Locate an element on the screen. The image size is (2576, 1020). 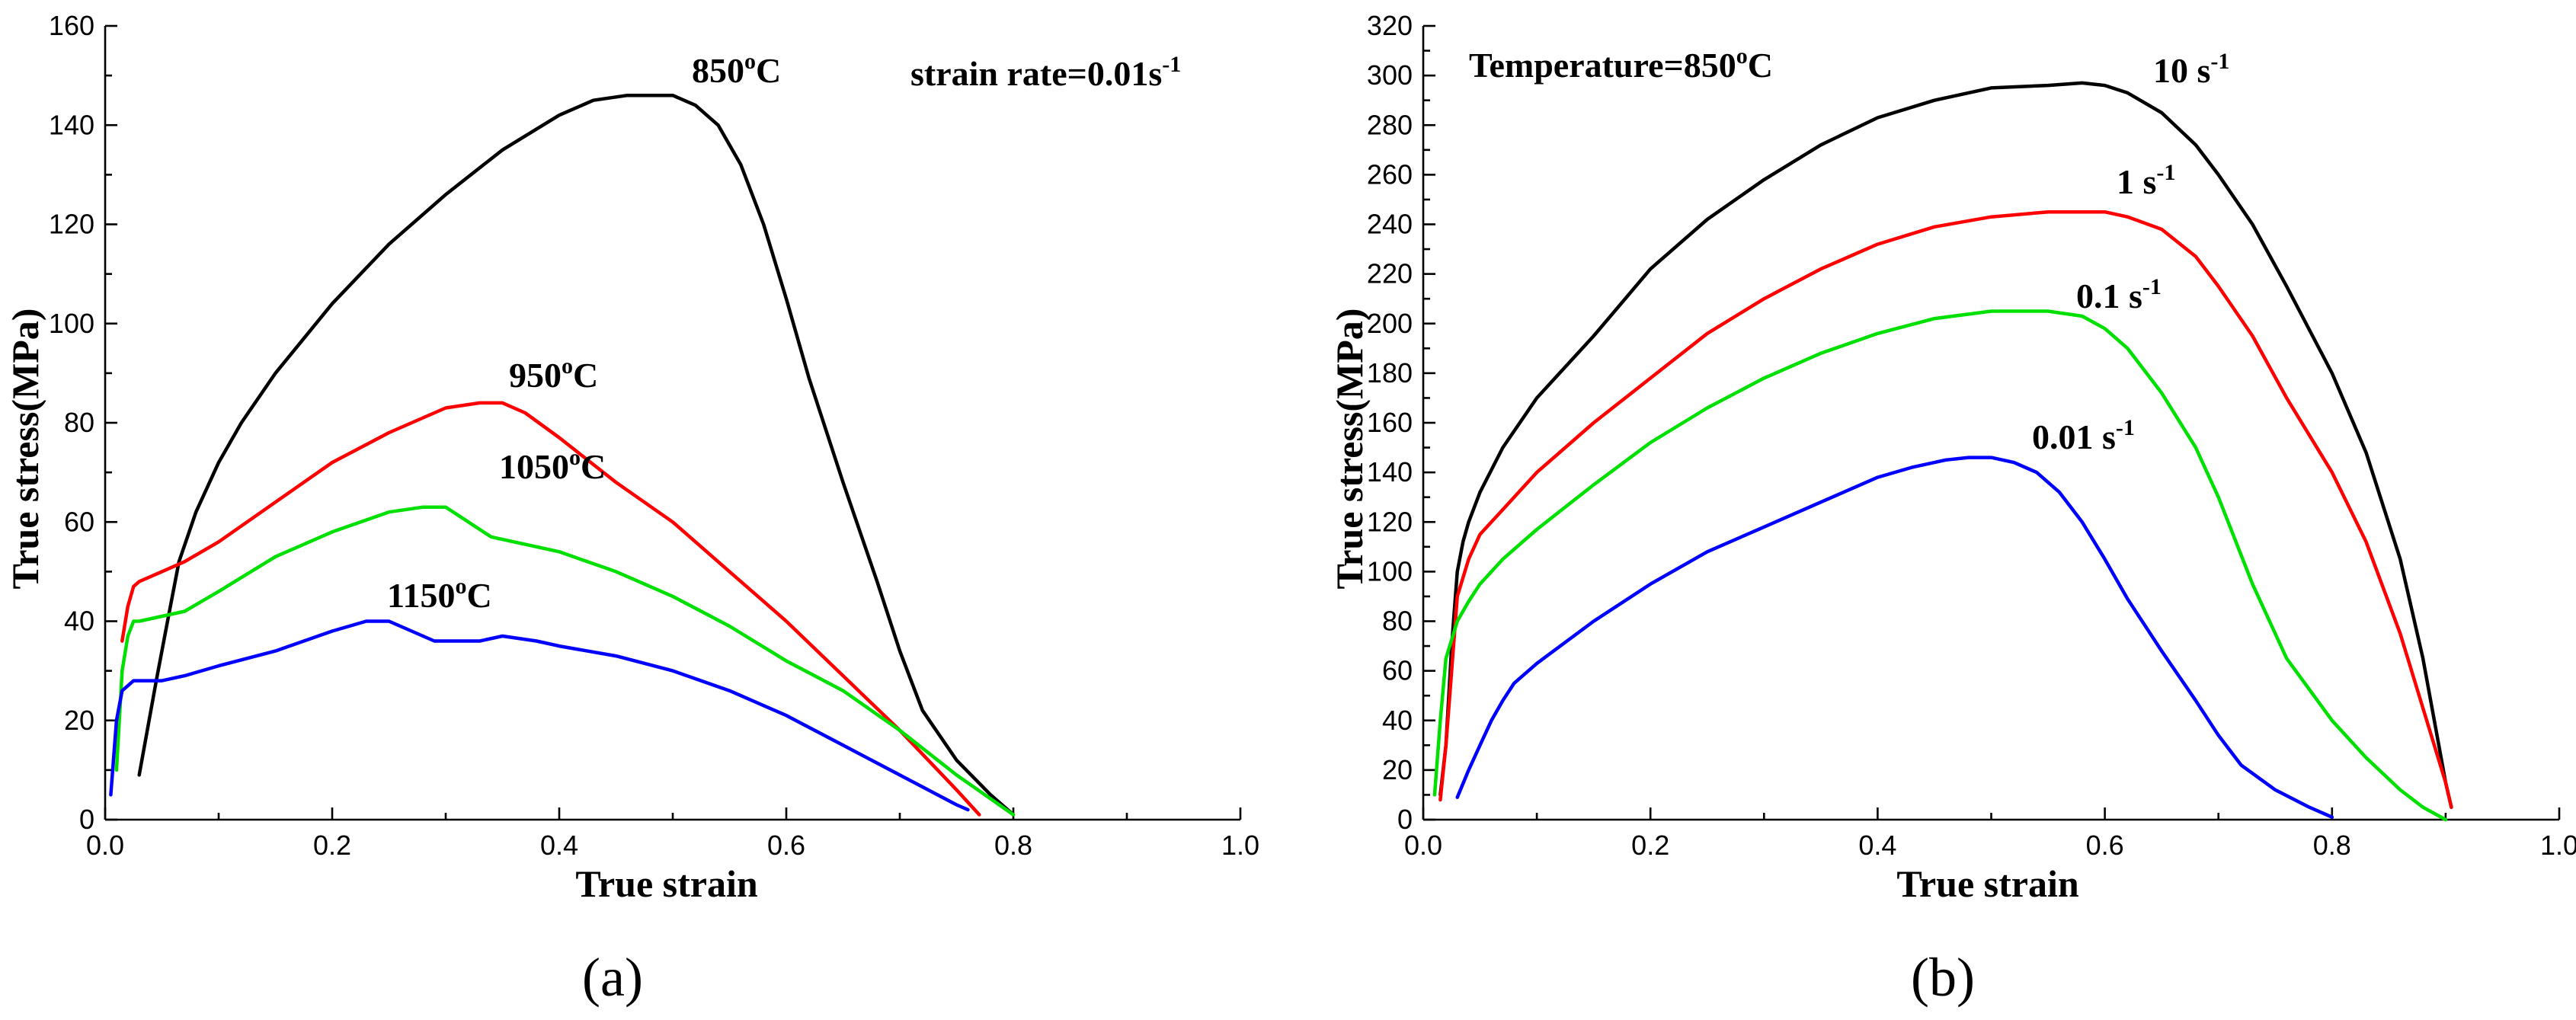
series-label-10s: 10 s-1 is located at coordinates (2191, 69).